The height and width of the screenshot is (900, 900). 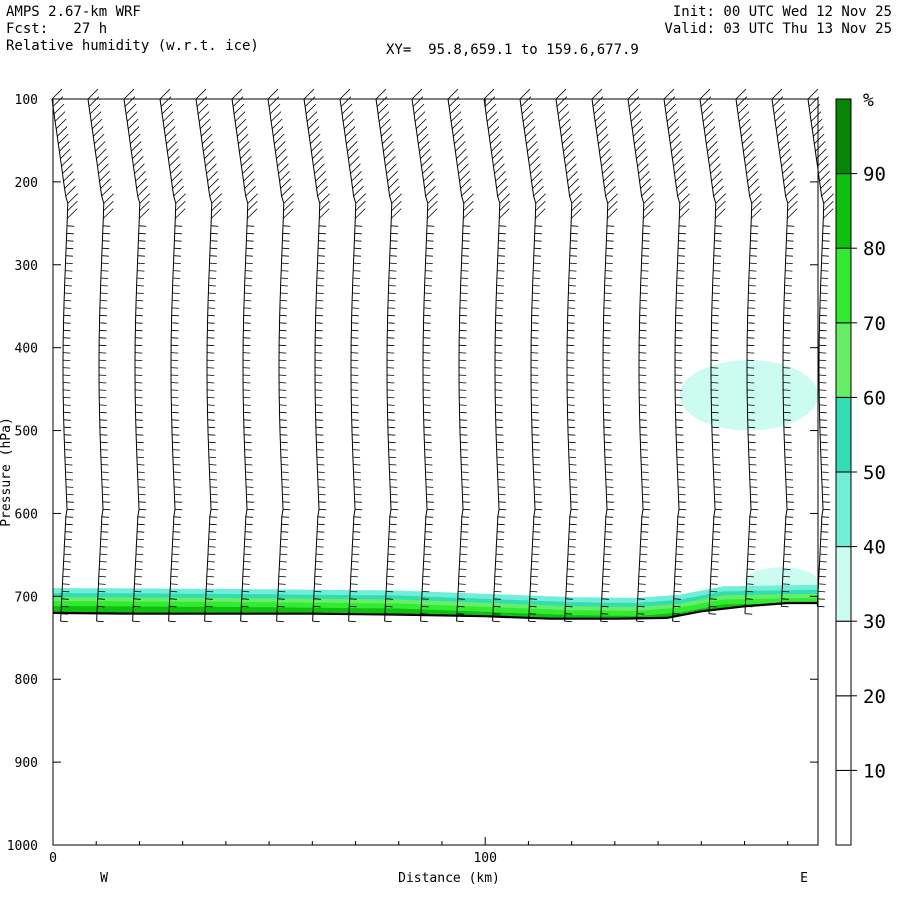 I want to click on y-axis-label: Pressure (hPa), so click(x=7, y=472).